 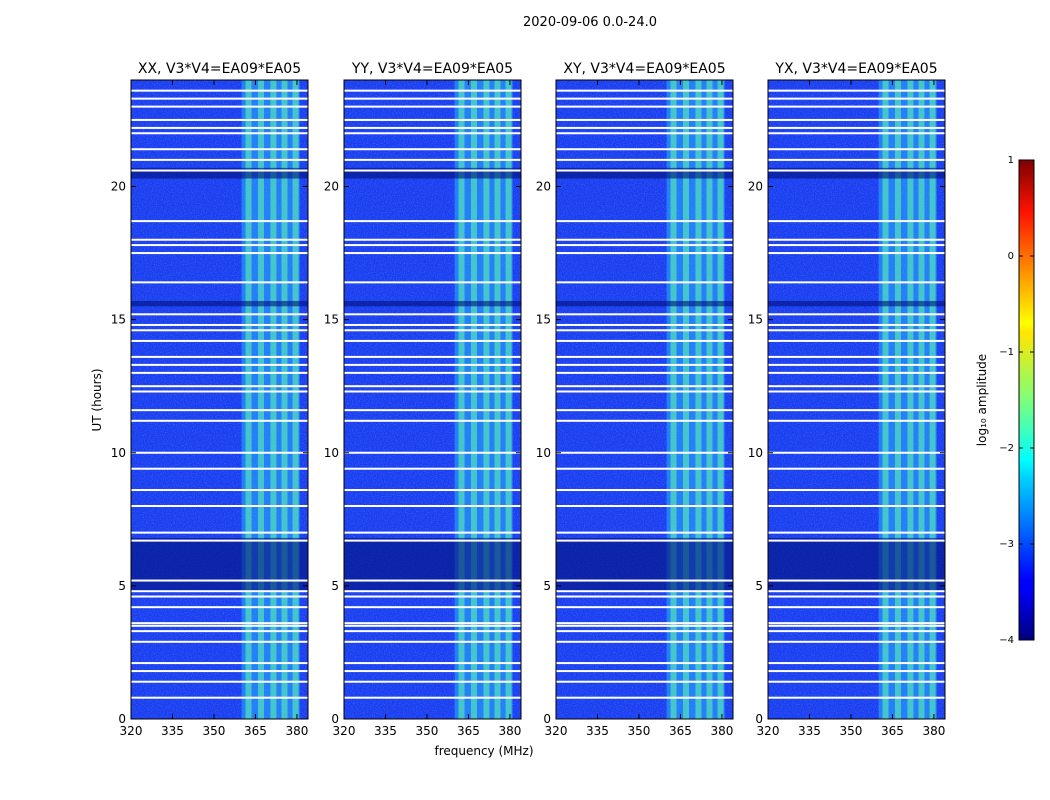 I want to click on colorbar-tick-label: −3, so click(x=1006, y=544).